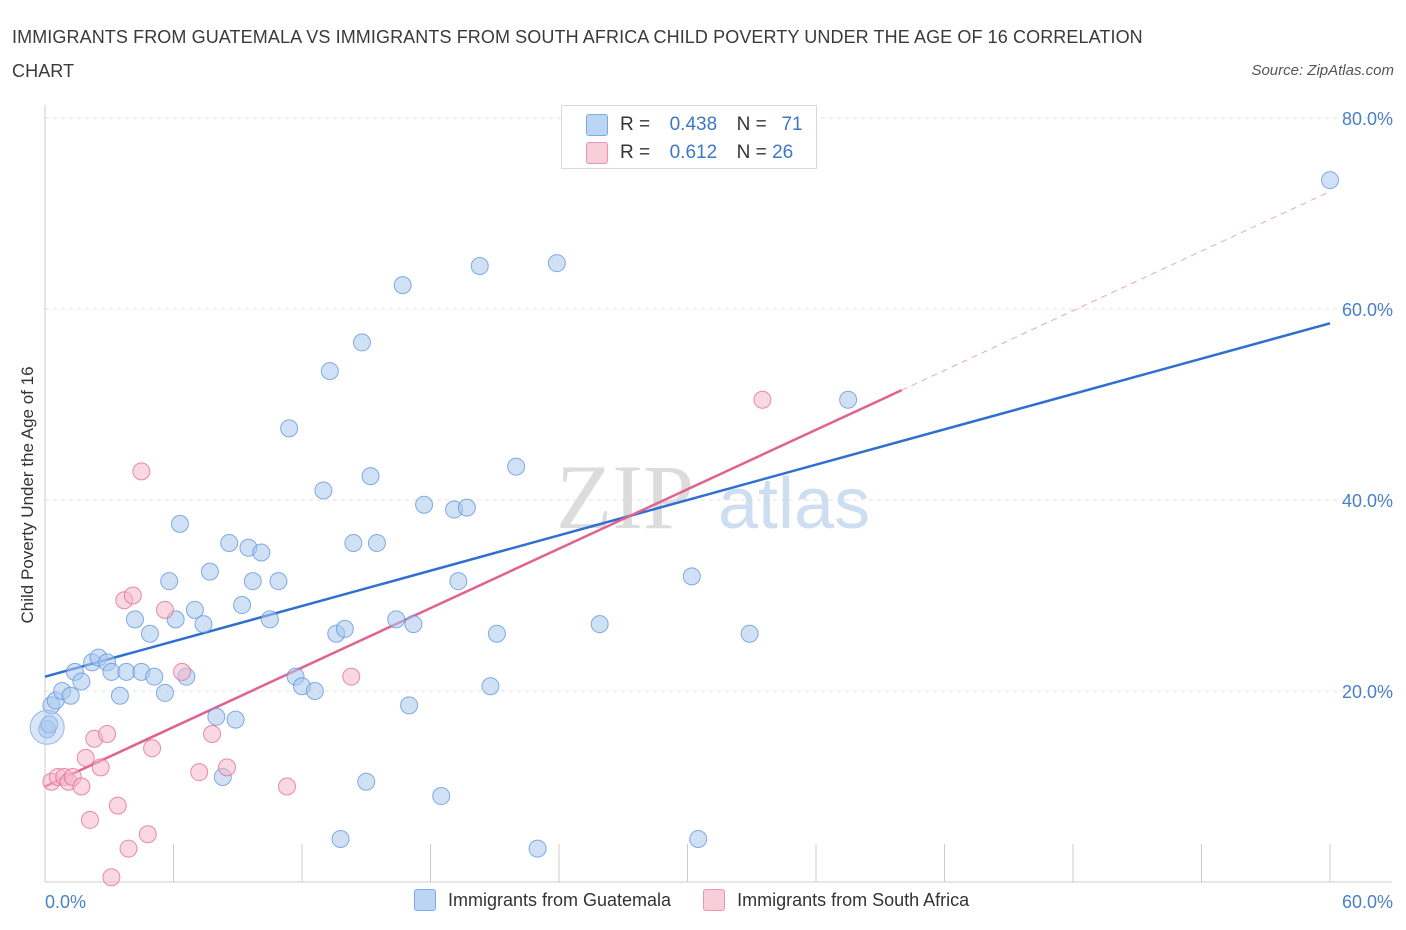 The height and width of the screenshot is (930, 1406). What do you see at coordinates (65, 902) in the screenshot?
I see `x-tick-label: 0.0%` at bounding box center [65, 902].